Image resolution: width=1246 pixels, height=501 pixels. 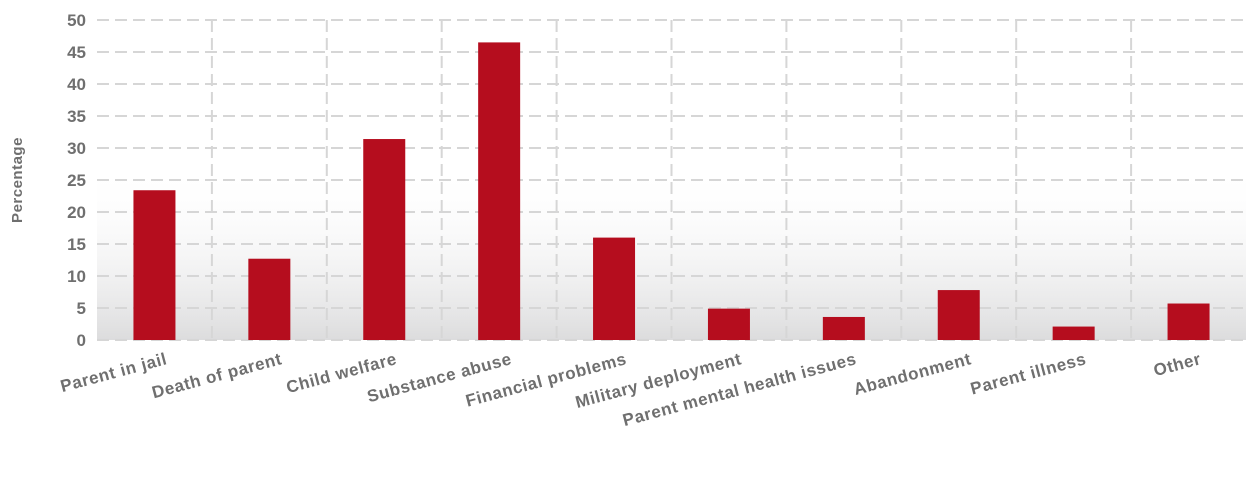 I want to click on x-tick-label: Death of parent, so click(x=217, y=375).